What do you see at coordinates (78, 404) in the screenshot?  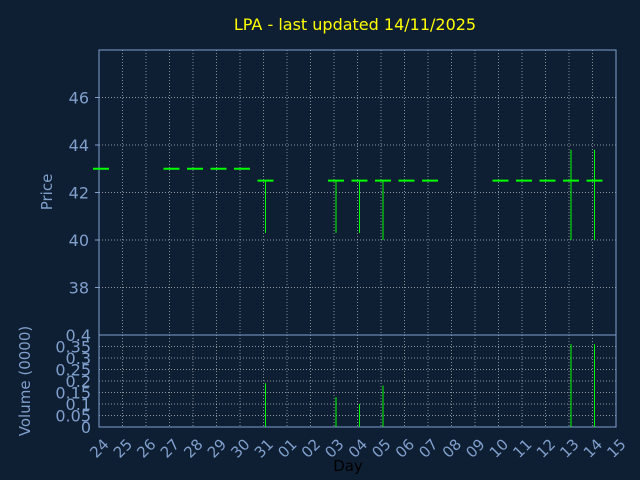 I see `volume-tick-label: 0.1` at bounding box center [78, 404].